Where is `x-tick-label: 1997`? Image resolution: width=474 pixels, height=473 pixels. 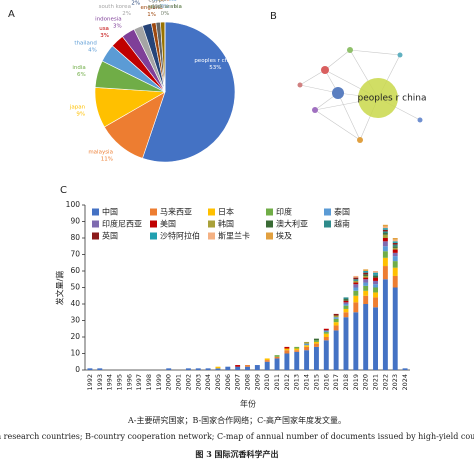
x-tick-label: 1997 is located at coordinates (139, 382).